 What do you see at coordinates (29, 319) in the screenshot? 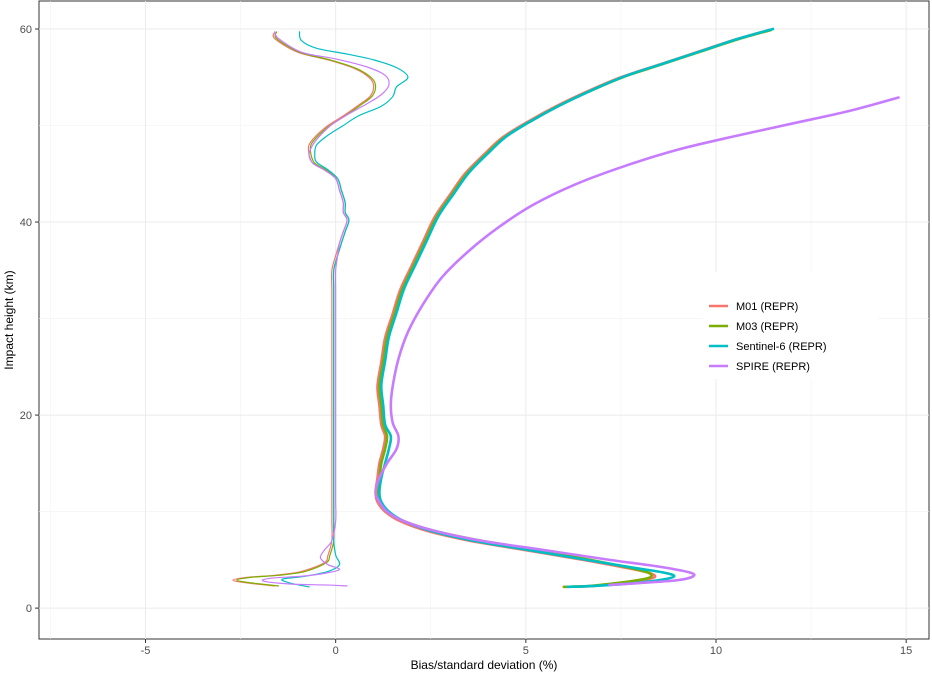
I see `y-axis-ticks: 0 20 40 60` at bounding box center [29, 319].